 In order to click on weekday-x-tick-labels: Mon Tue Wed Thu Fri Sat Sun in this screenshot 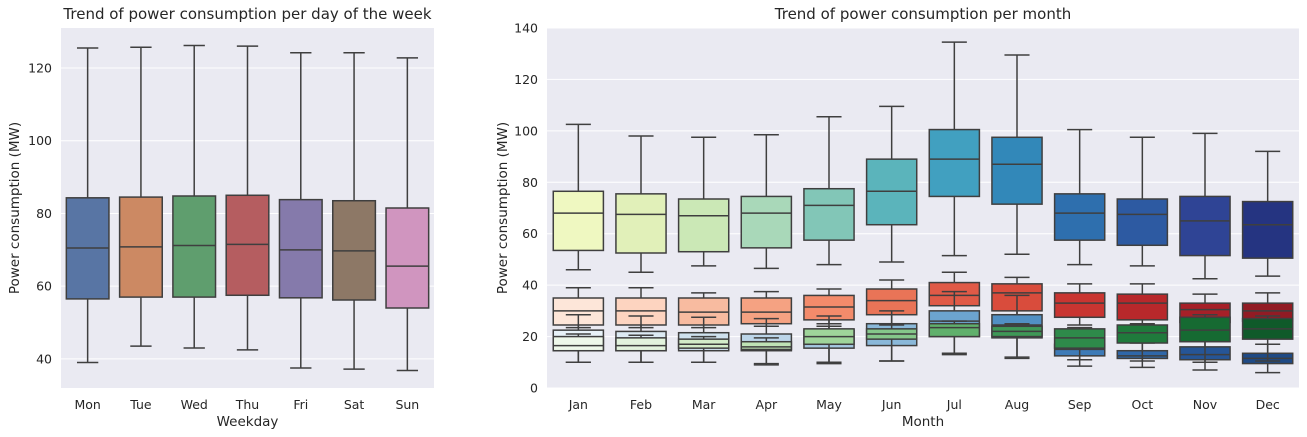, I will do `click(246, 404)`.